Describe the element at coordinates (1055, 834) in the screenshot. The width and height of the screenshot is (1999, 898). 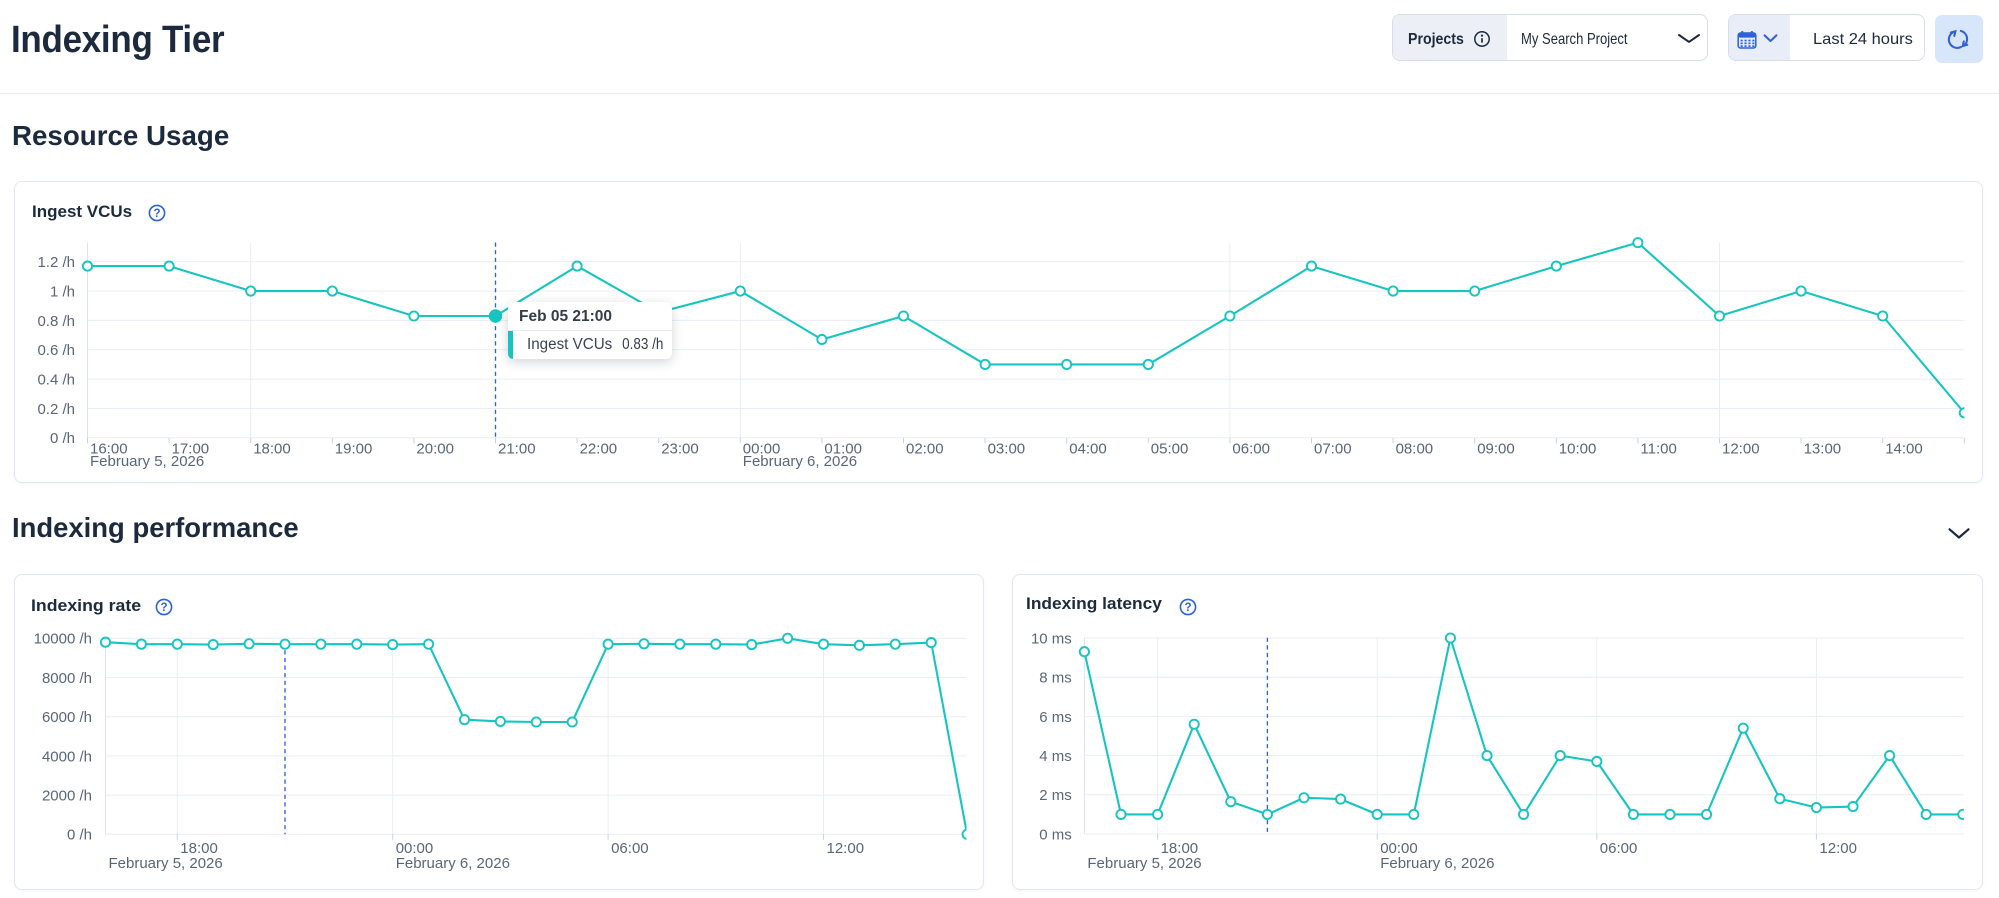
I see `svg-text: 0 ms` at that location.